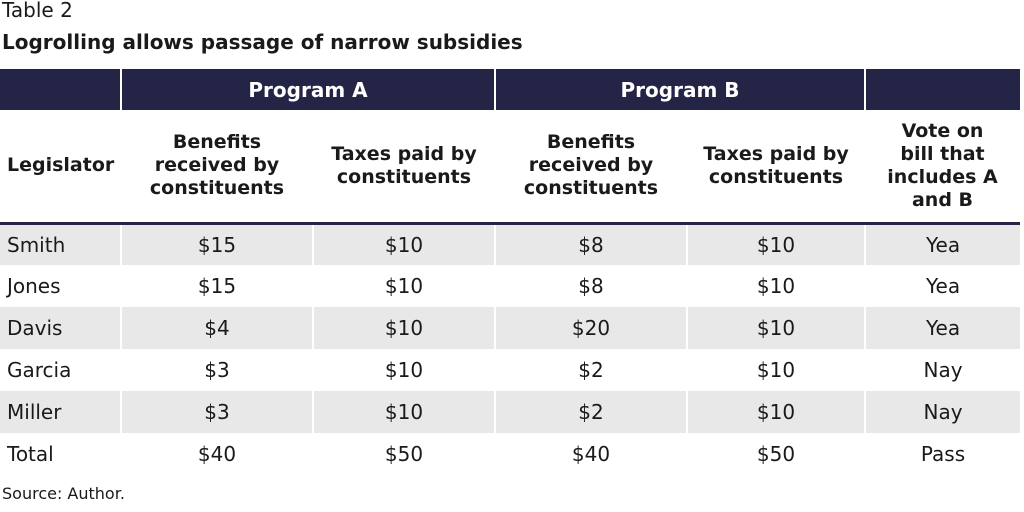 The image size is (1024, 512). What do you see at coordinates (776, 167) in the screenshot?
I see `col-header-b-taxes: Taxes paid by constituents` at bounding box center [776, 167].